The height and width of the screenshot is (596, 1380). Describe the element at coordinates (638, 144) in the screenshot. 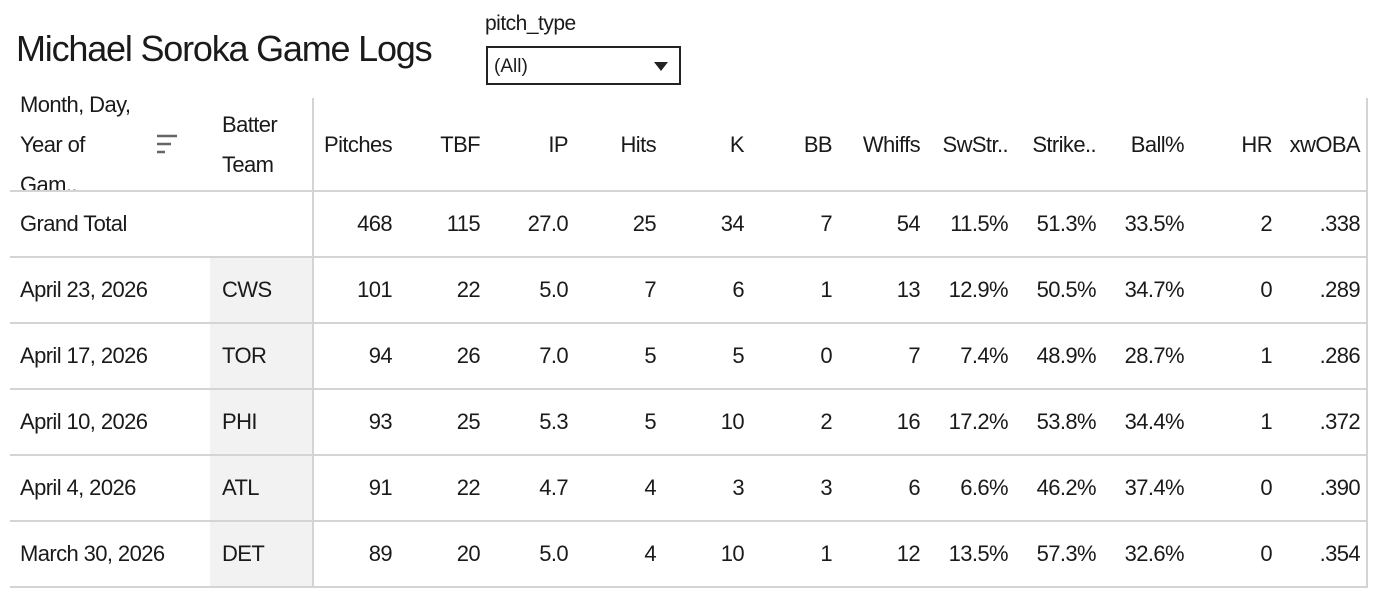

I see `column-header: Hits` at that location.